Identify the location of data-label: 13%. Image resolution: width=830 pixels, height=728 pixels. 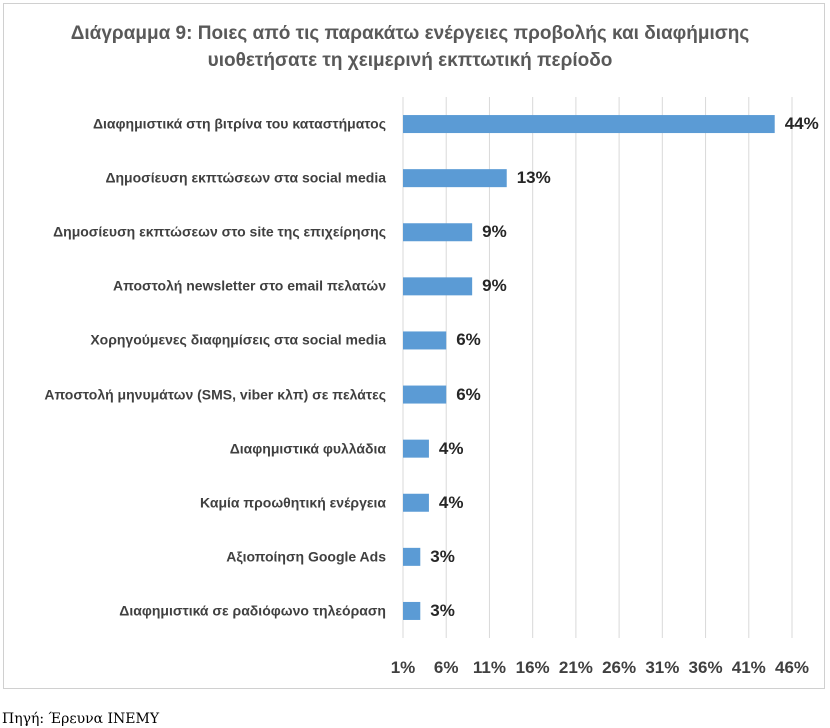
(533, 178).